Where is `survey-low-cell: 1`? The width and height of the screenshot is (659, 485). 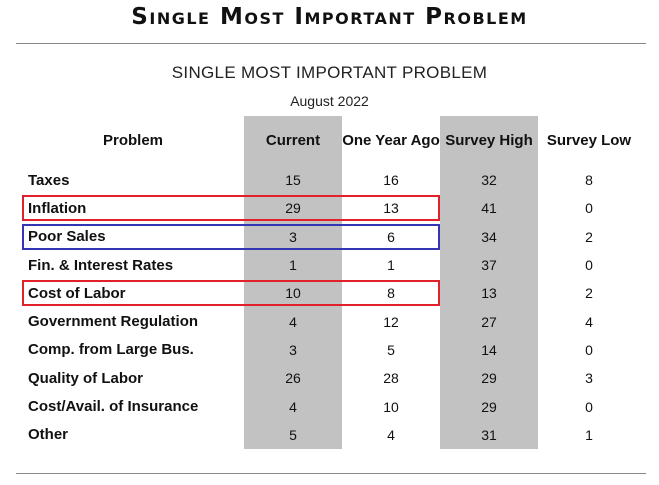 survey-low-cell: 1 is located at coordinates (589, 434).